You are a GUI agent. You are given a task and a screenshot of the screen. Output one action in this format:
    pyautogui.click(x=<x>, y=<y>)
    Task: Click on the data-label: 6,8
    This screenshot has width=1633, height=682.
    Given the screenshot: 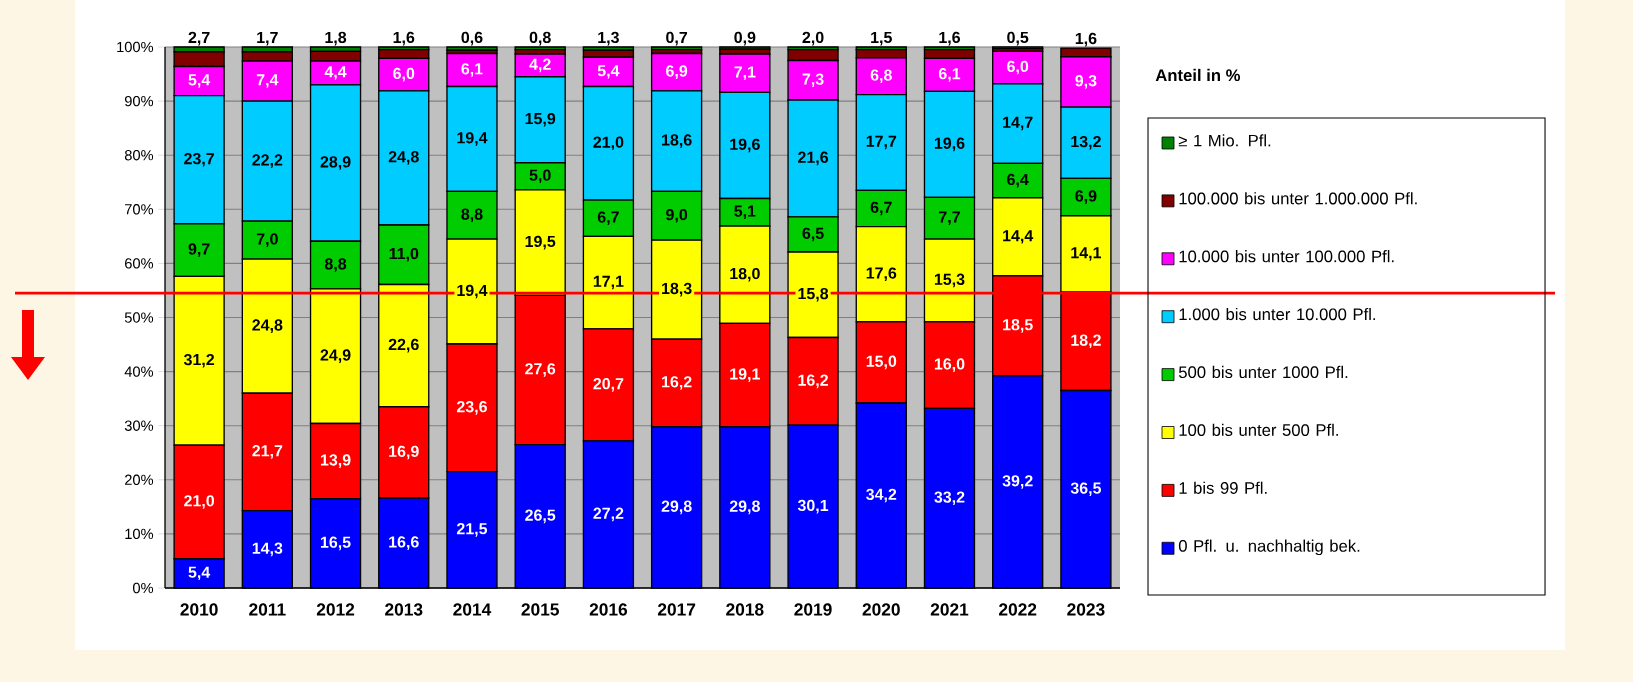 What is the action you would take?
    pyautogui.click(x=881, y=76)
    